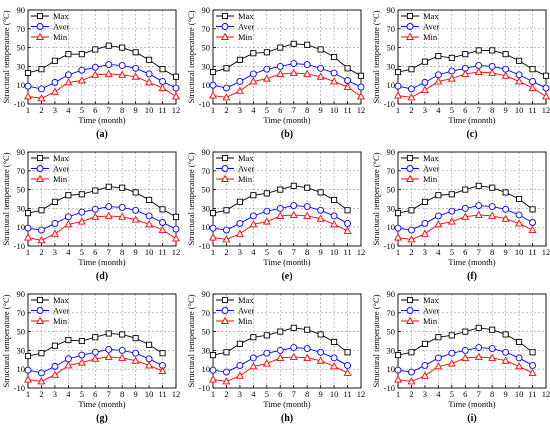  I want to click on y-tick-label: 10, so click(391, 85).